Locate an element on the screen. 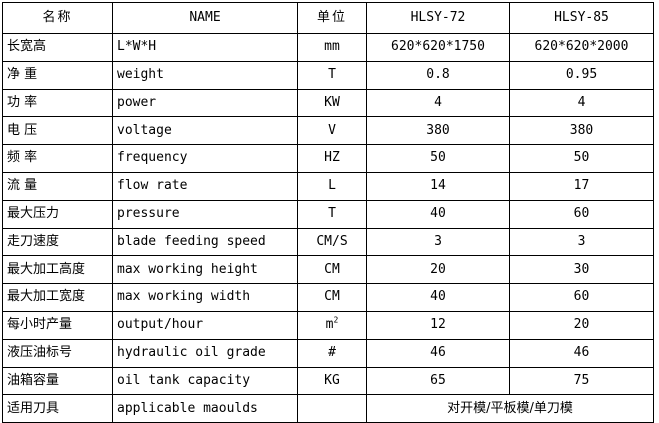 The image size is (659, 423). table-row: 功 率 power KW 4 4 is located at coordinates (328, 103).